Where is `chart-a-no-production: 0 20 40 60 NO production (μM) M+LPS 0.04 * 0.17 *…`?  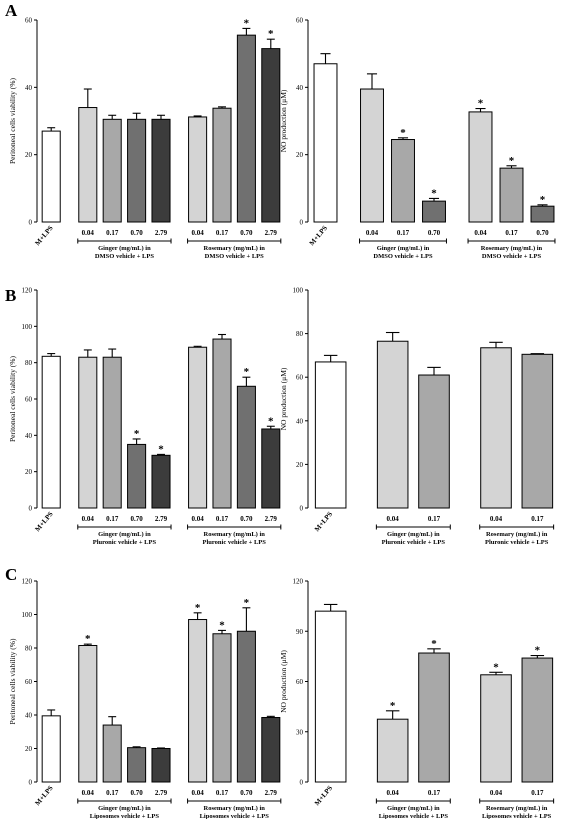
chart-a-no-production: 0 20 40 60 NO production (μM) M+LPS 0.04 * 0.17 *… is located at coordinates (417, 138).